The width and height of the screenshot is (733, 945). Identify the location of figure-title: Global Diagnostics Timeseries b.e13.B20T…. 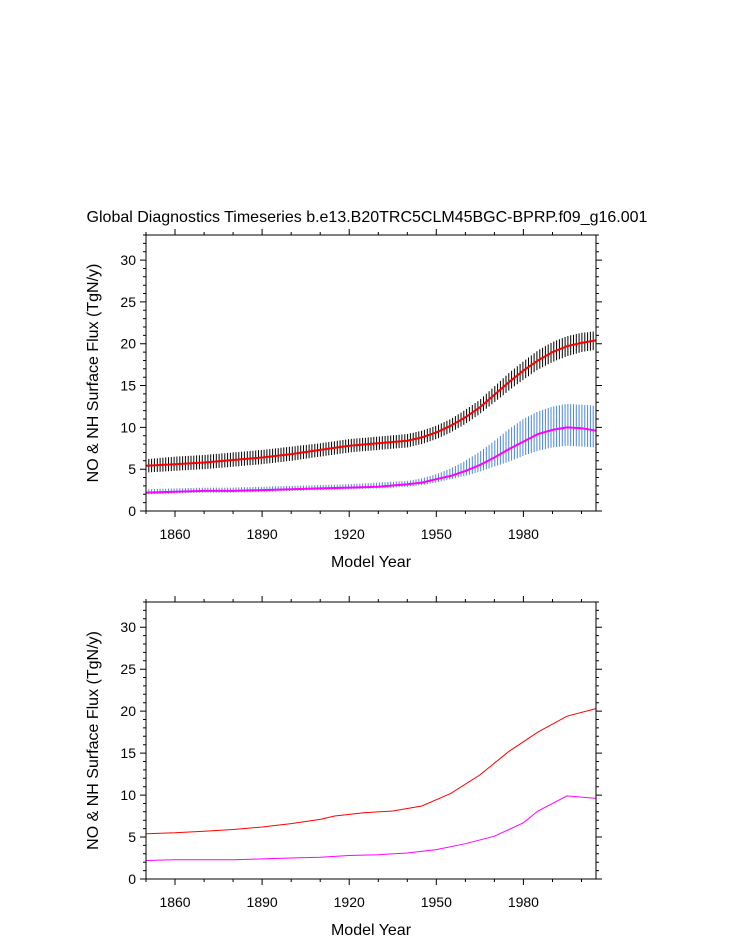
(367, 217).